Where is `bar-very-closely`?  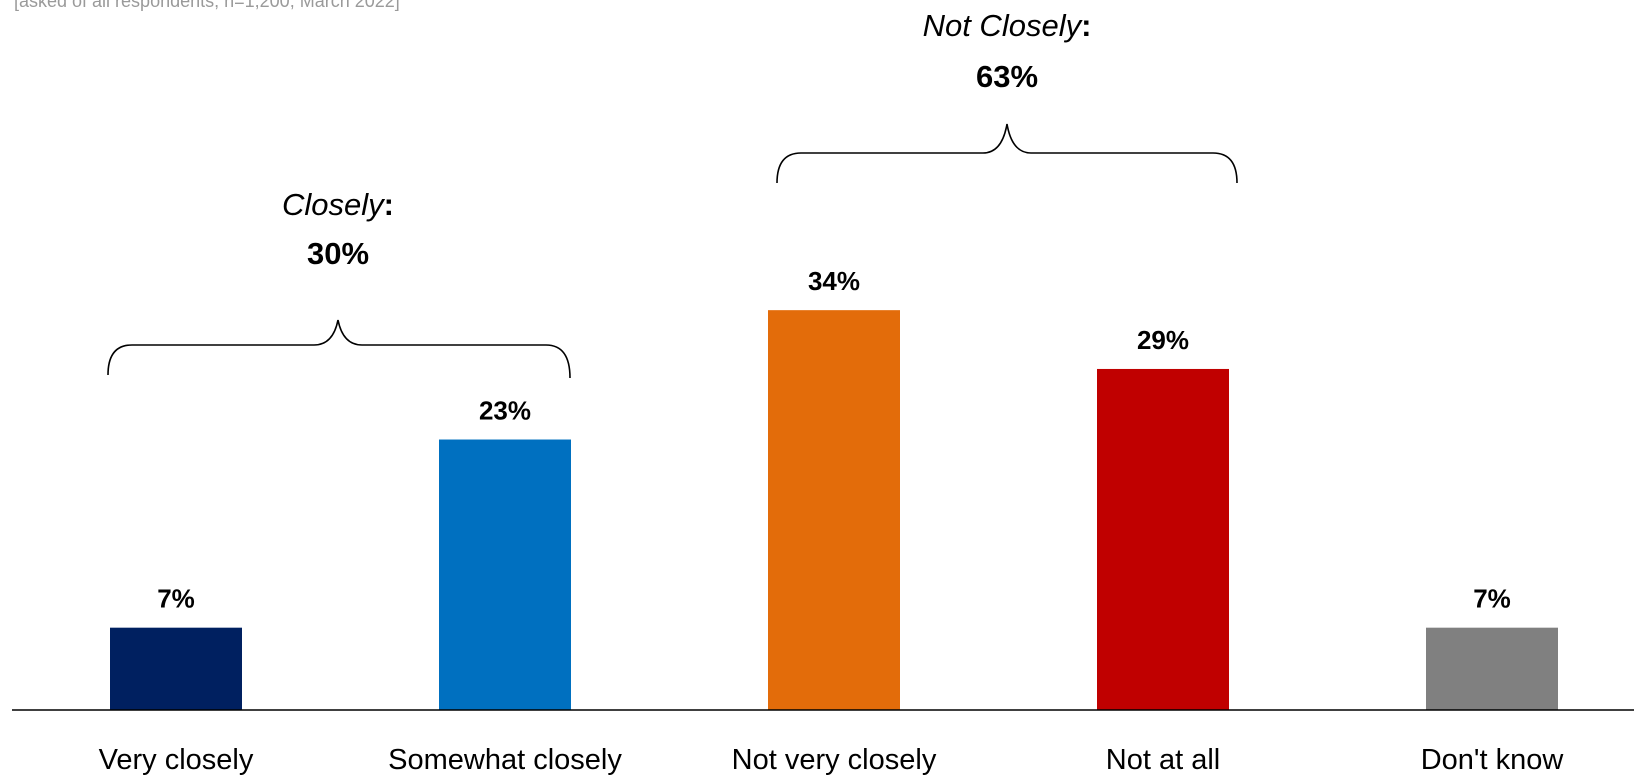 bar-very-closely is located at coordinates (176, 668).